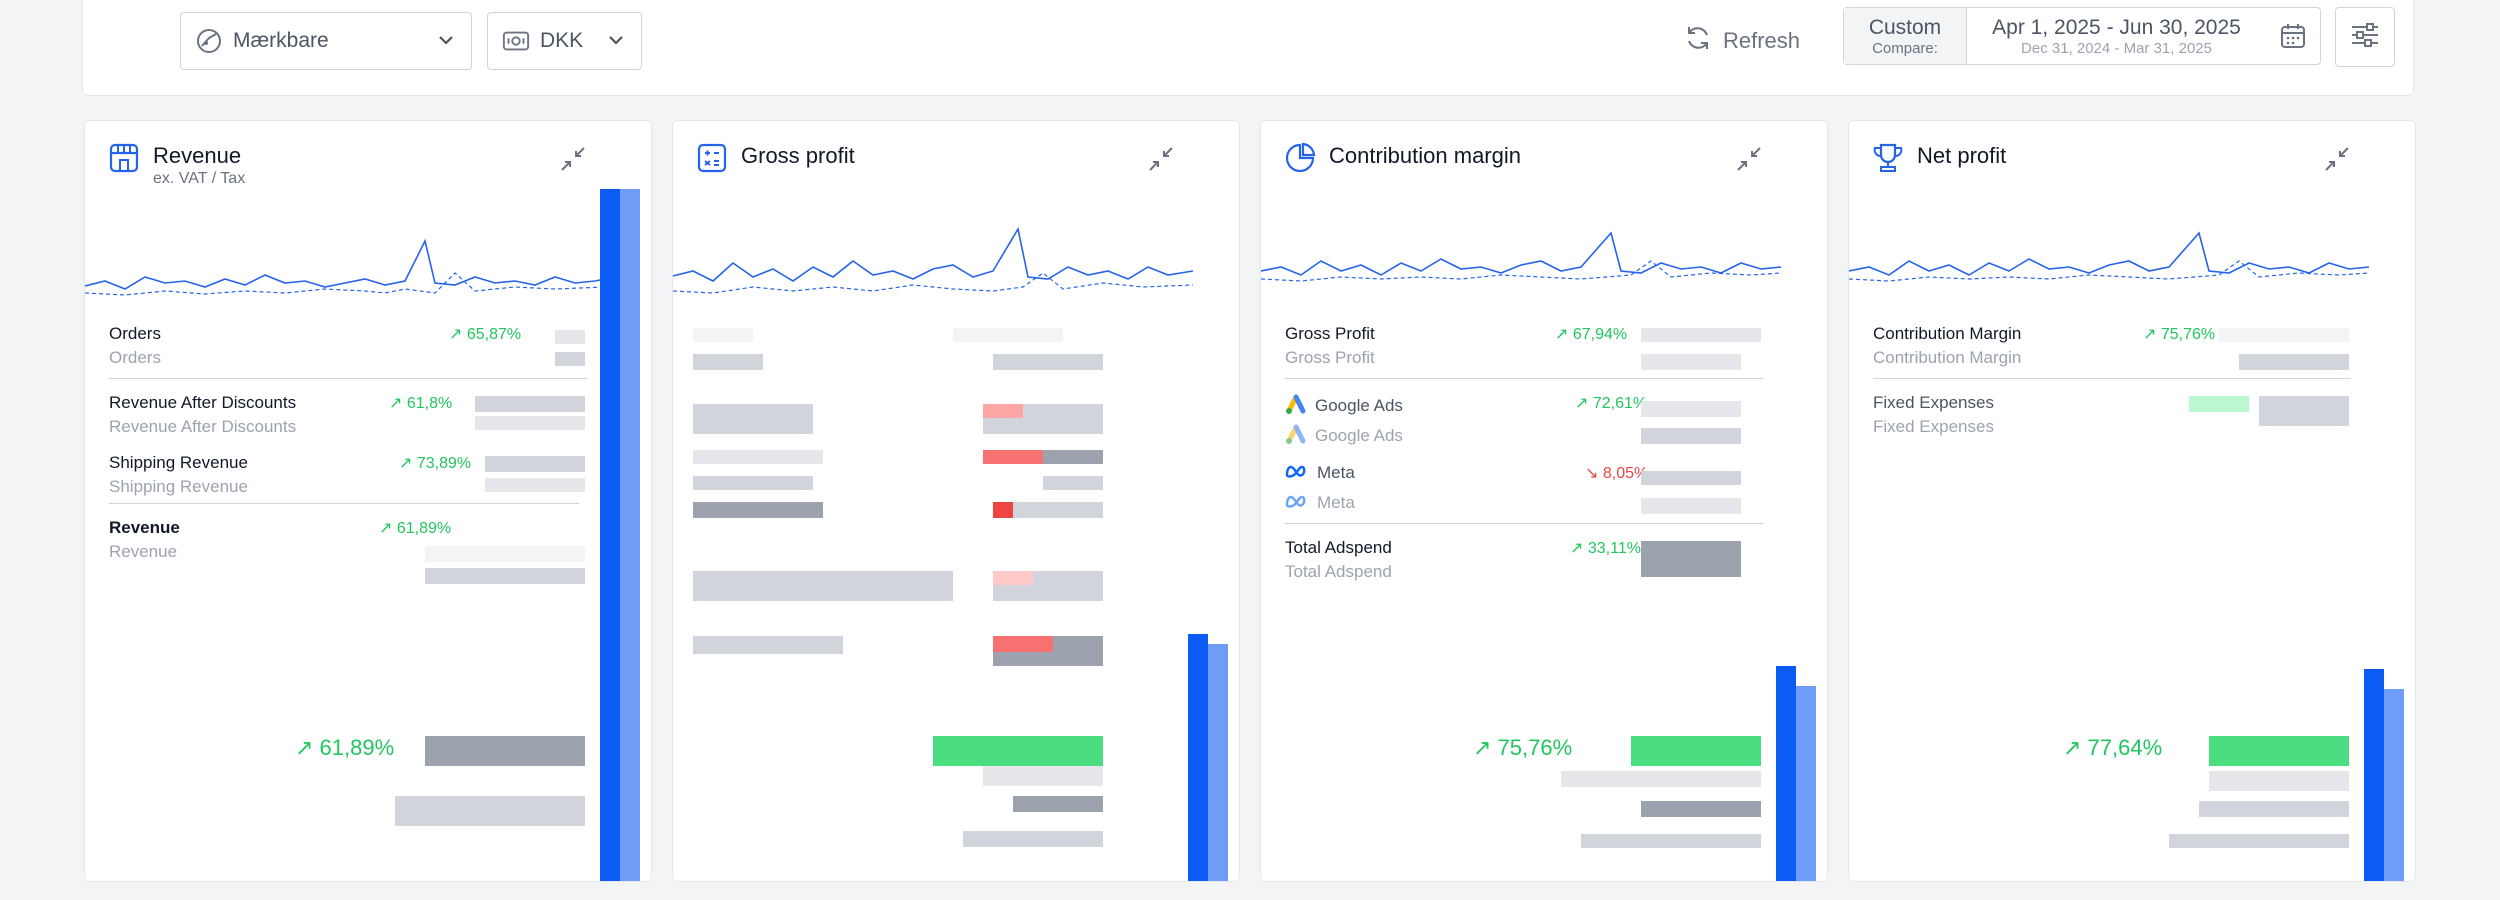 The height and width of the screenshot is (900, 2500). Describe the element at coordinates (1524, 488) in the screenshot. I see `list-item: Meta Meta ↘ 8,05%` at that location.